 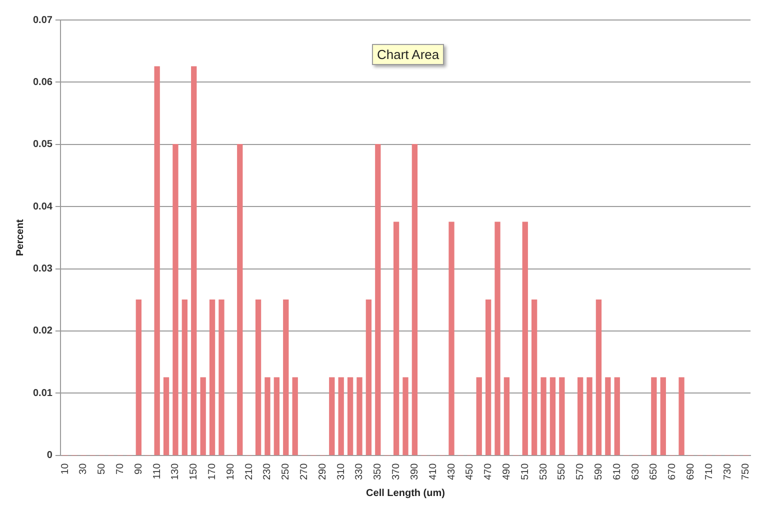 What do you see at coordinates (580, 471) in the screenshot?
I see `x-tick-label: 570` at bounding box center [580, 471].